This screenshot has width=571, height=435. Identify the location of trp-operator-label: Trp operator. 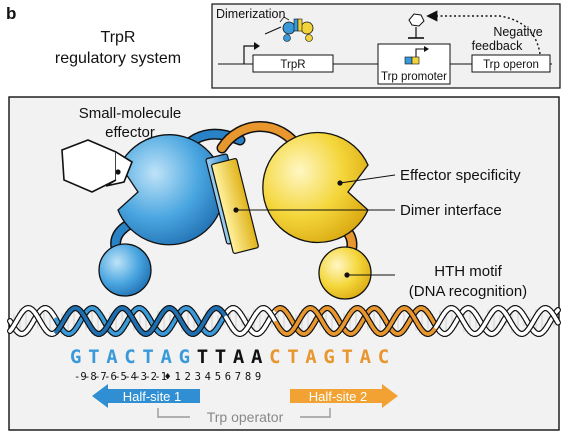
(245, 417).